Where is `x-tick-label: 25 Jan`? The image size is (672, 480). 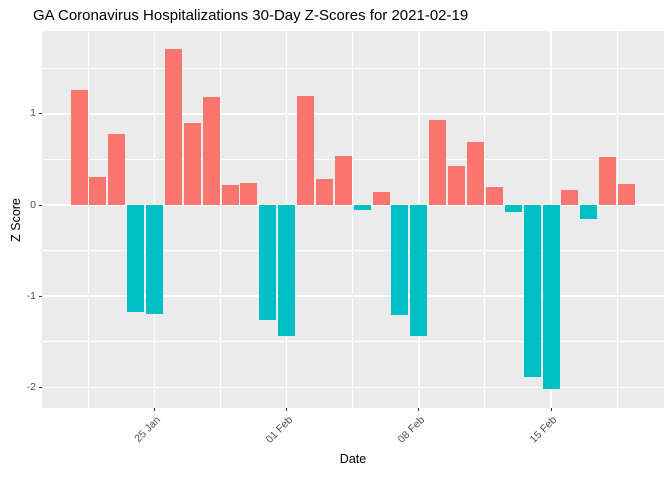 x-tick-label: 25 Jan is located at coordinates (148, 429).